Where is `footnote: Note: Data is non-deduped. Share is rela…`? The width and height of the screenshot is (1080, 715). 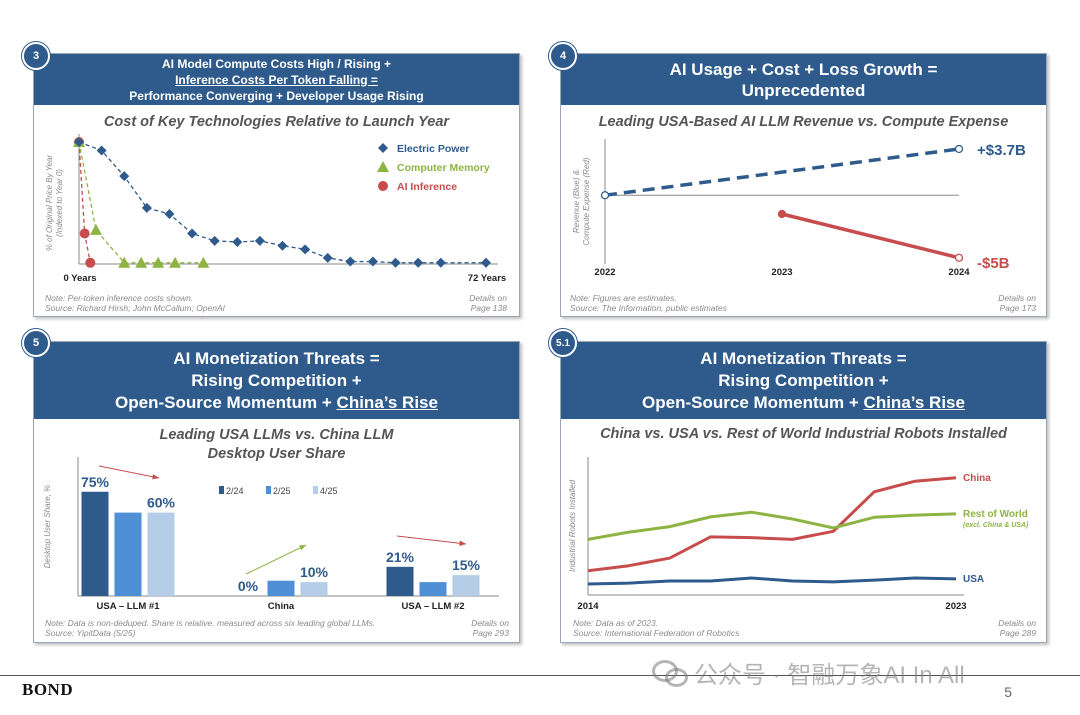 footnote: Note: Data is non-deduped. Share is rela… is located at coordinates (210, 628).